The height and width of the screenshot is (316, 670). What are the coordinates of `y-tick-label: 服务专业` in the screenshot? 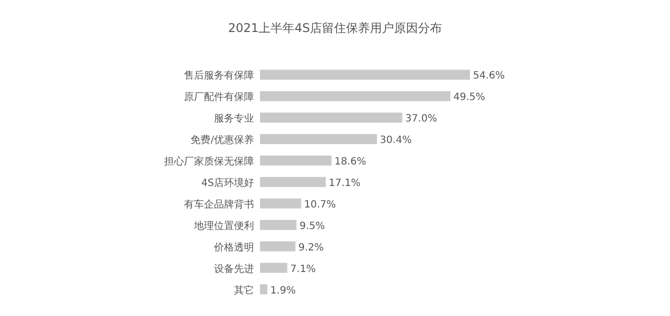 It's located at (234, 118).